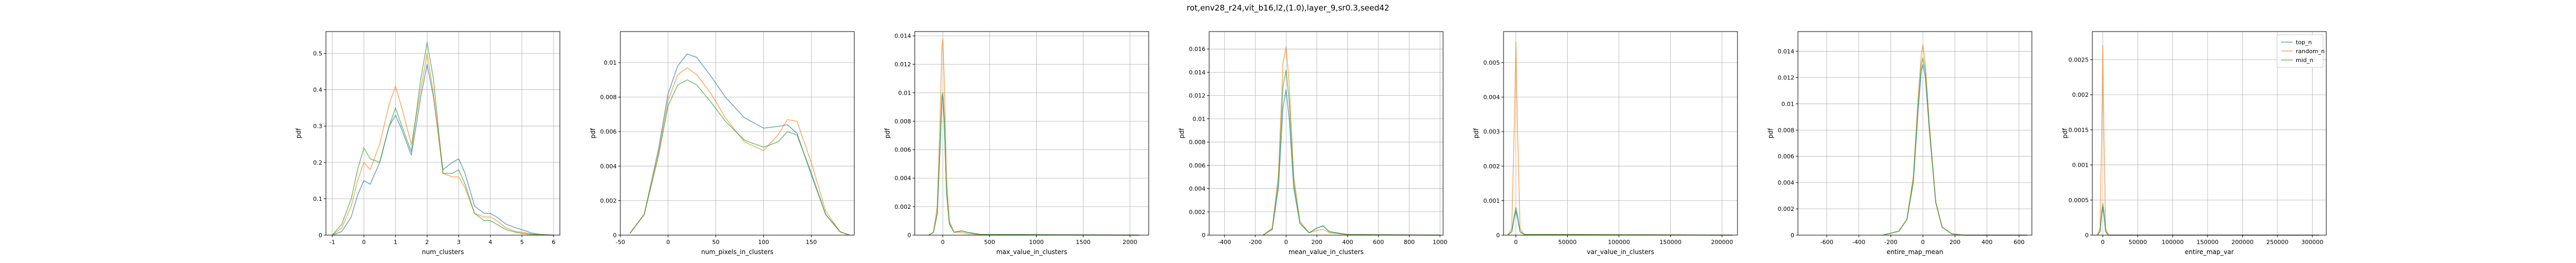  I want to click on x-tick-label: -50, so click(620, 243).